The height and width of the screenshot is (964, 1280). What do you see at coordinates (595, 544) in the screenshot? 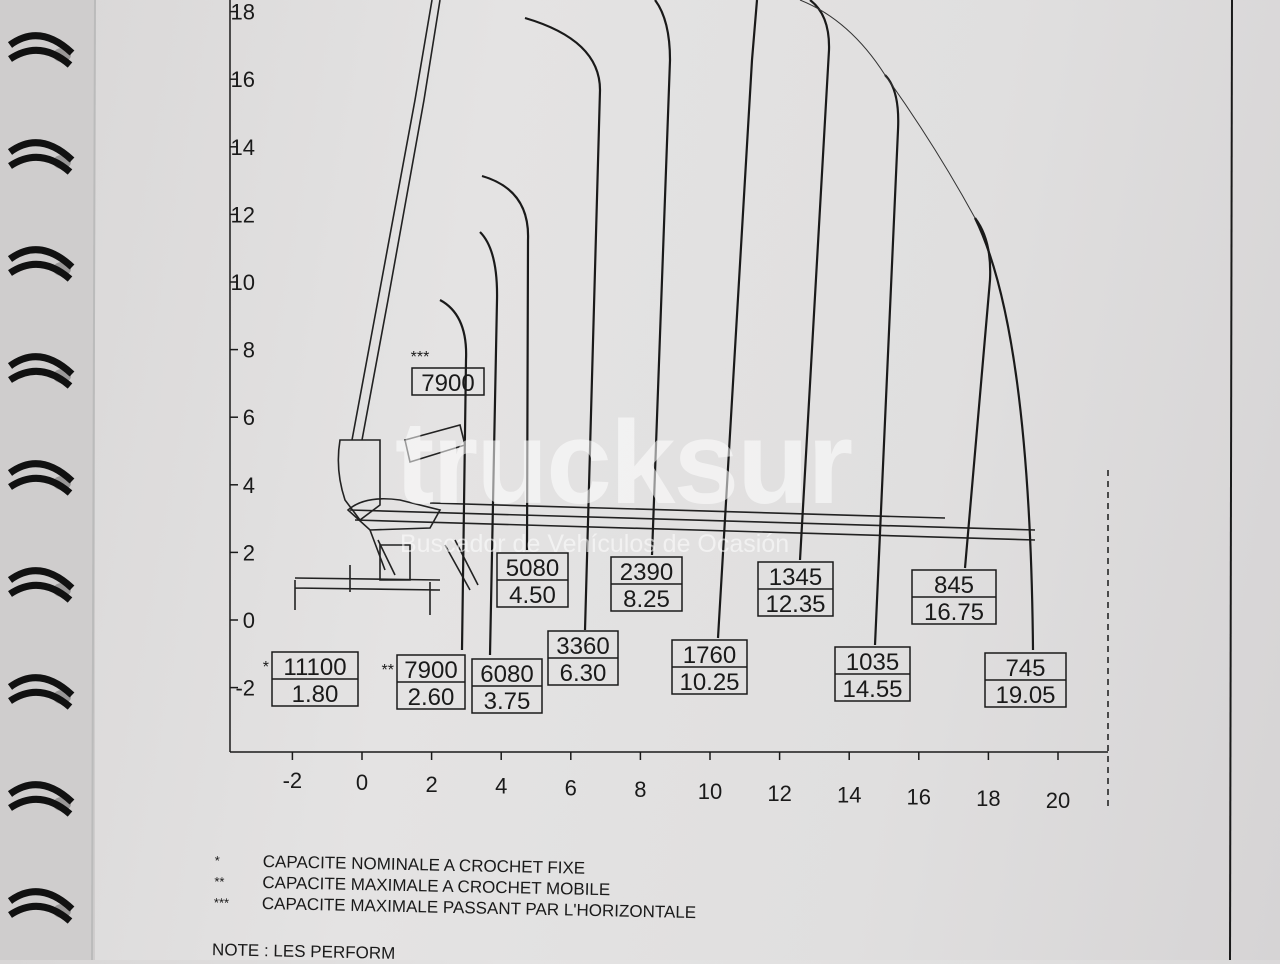
I see `watermark-tagline: Buscador de Vehículos de Ocasión` at bounding box center [595, 544].